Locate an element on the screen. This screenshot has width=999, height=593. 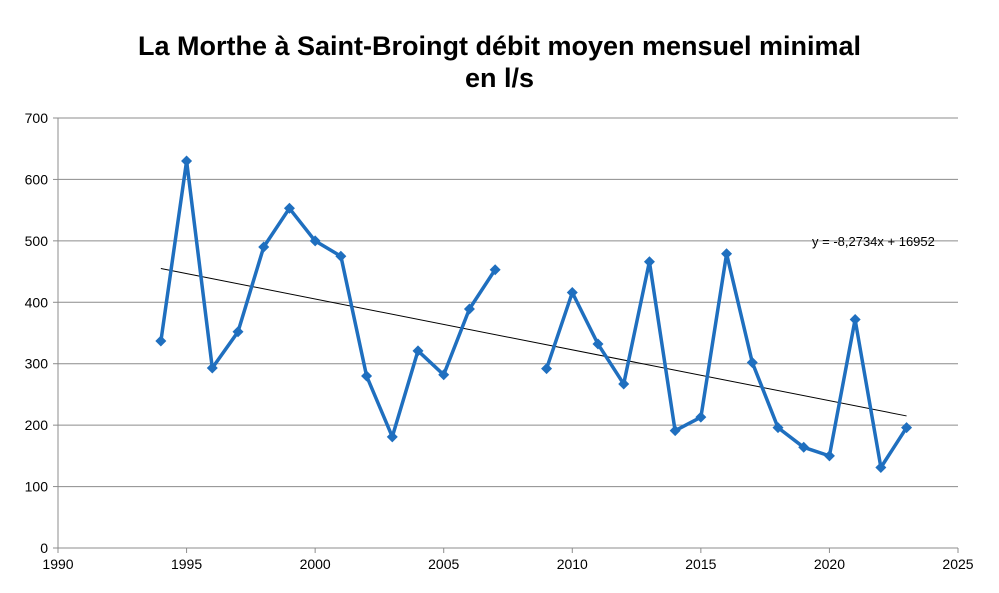
data-point-2020 is located at coordinates (829, 456).